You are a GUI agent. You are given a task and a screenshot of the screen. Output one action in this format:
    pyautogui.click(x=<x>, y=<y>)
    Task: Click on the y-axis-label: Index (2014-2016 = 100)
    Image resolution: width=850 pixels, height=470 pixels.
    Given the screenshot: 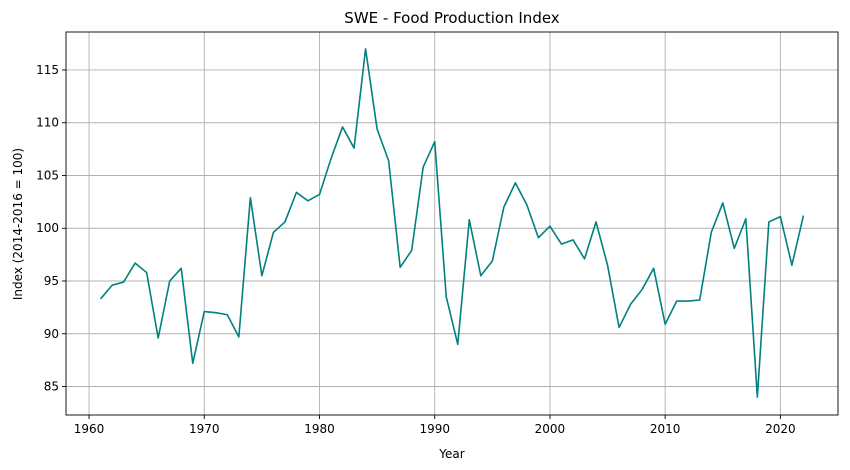 What is the action you would take?
    pyautogui.click(x=18, y=224)
    